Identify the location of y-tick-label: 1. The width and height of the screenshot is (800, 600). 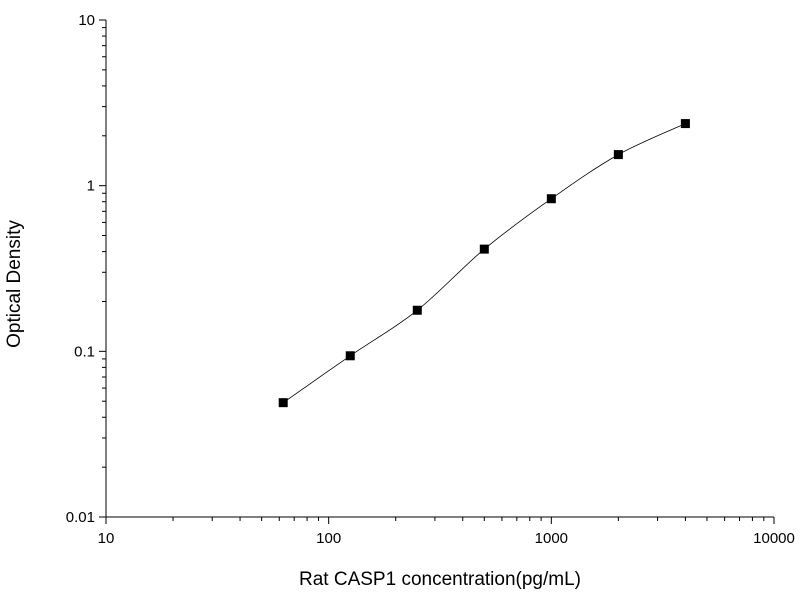
(91, 186).